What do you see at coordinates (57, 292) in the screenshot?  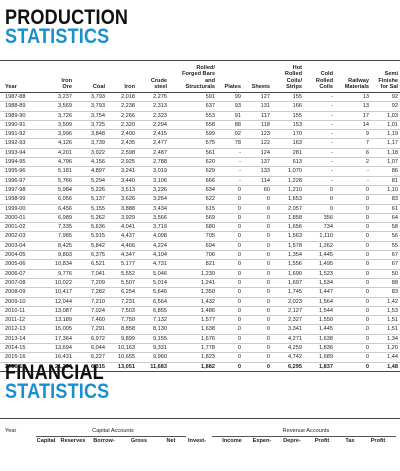 I see `table-cell: 10,417` at bounding box center [57, 292].